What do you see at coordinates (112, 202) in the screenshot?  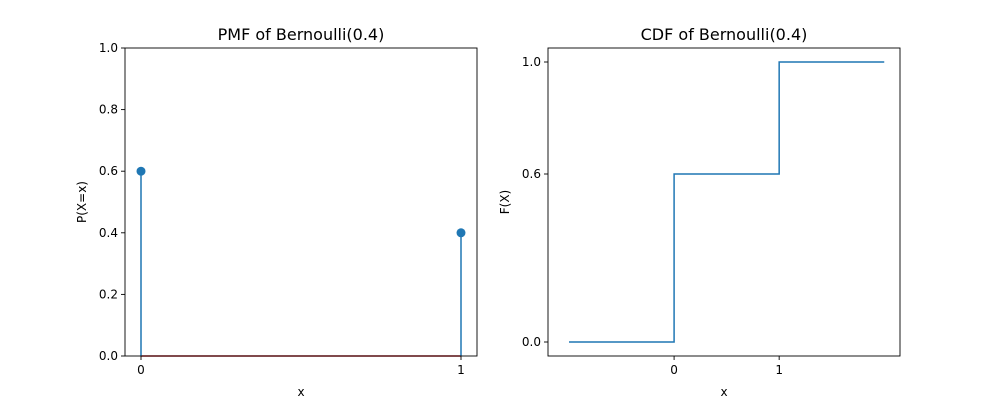 I see `pmf-yticks: 0.0 0.2 0.4 0.6 0.8 1.0` at bounding box center [112, 202].